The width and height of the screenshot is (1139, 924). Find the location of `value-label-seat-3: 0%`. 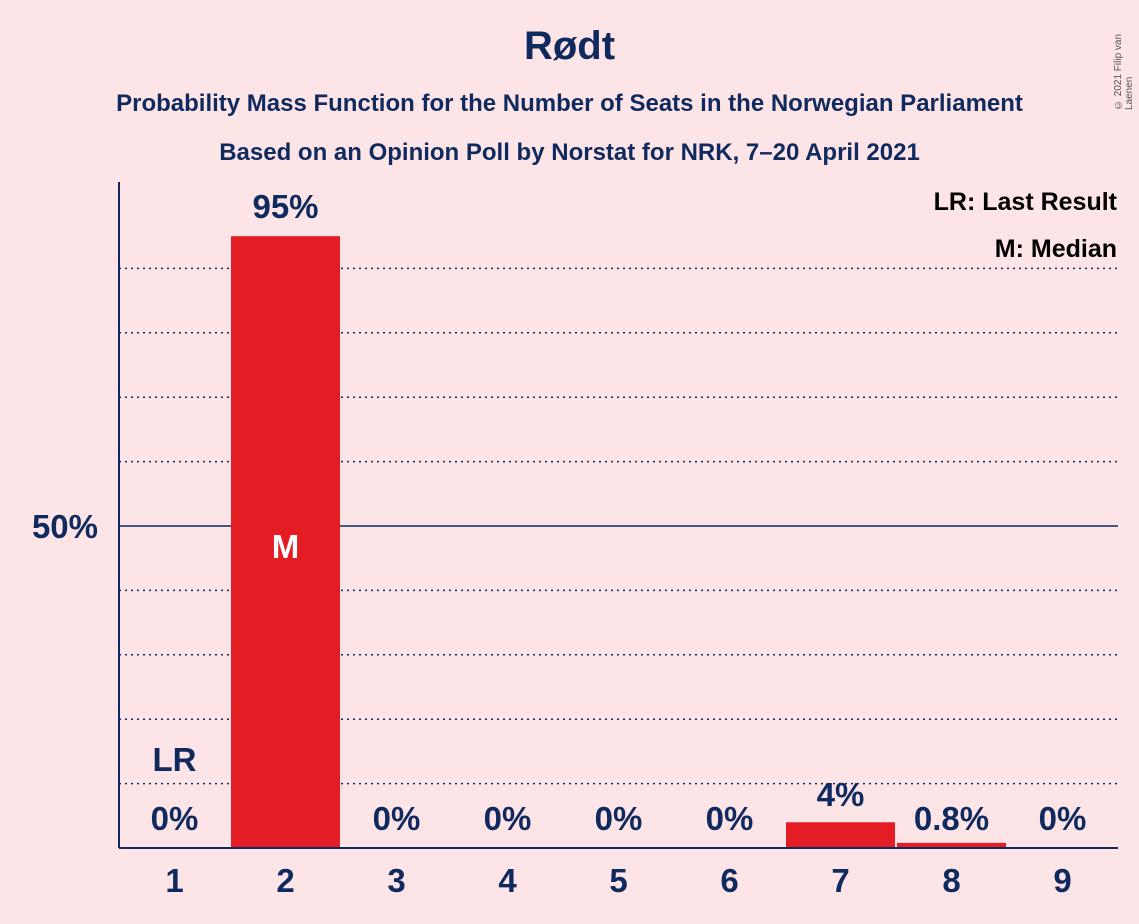

value-label-seat-3: 0% is located at coordinates (397, 818).